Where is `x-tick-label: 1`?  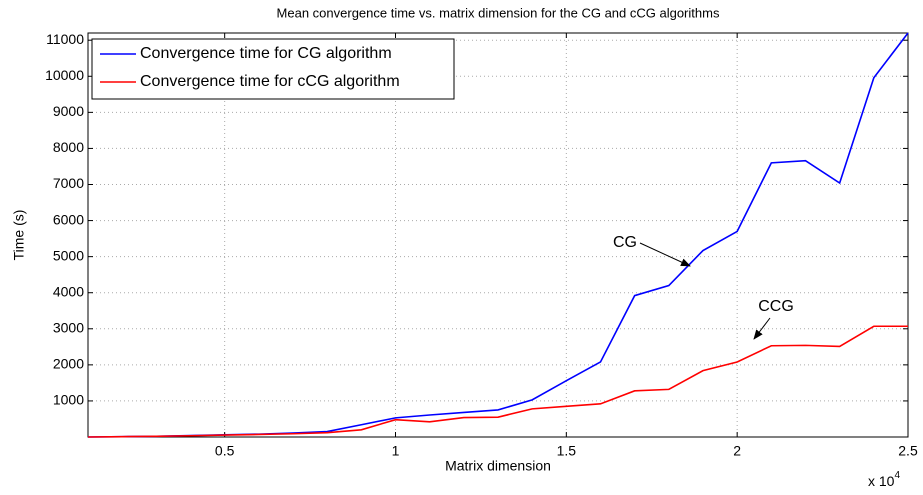 x-tick-label: 1 is located at coordinates (396, 451).